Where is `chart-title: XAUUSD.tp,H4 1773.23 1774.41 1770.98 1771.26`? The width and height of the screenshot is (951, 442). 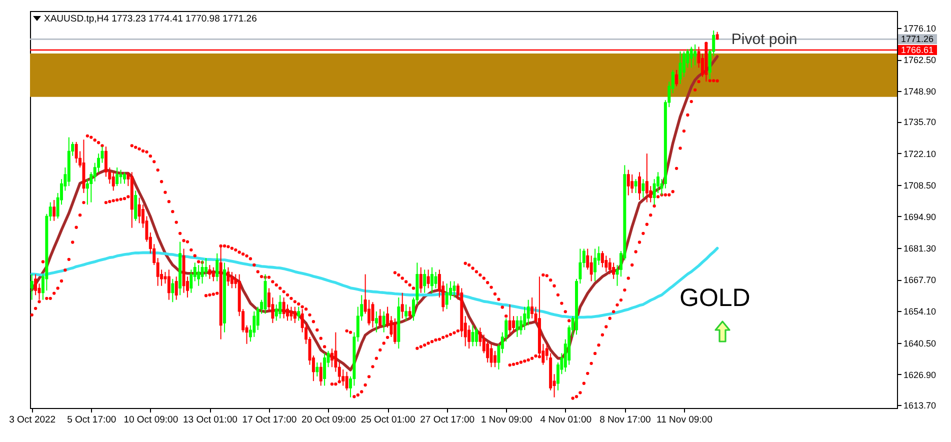 chart-title: XAUUSD.tp,H4 1773.23 1774.41 1770.98 1771.26 is located at coordinates (150, 19).